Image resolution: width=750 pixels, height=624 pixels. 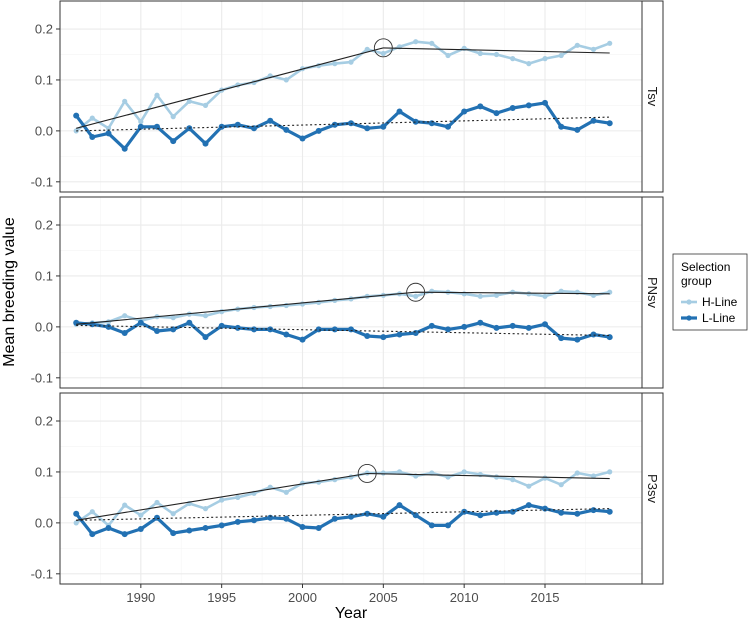 I want to click on y-axis-title: Mean breeding value, so click(x=9, y=292).